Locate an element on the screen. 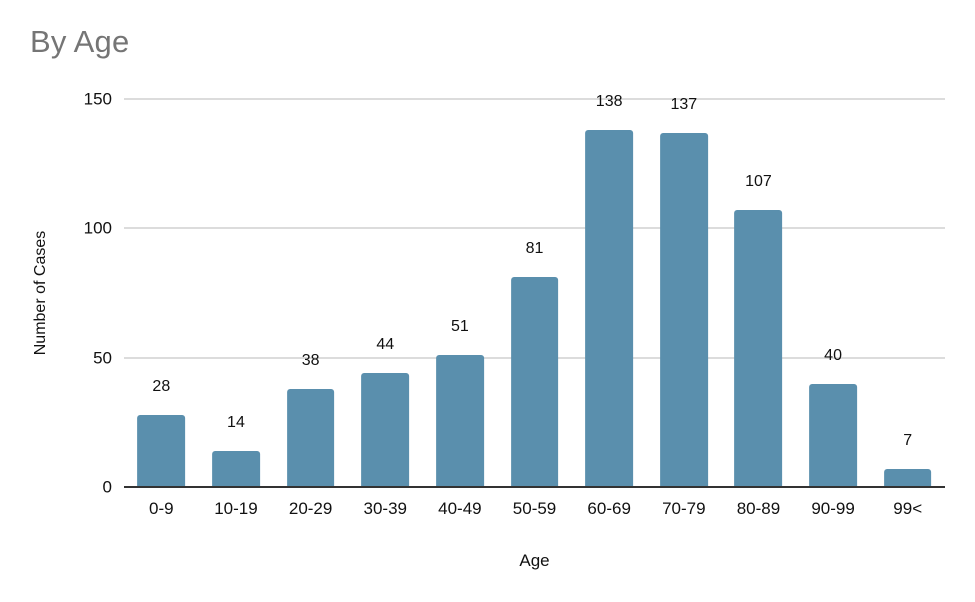 Image resolution: width=975 pixels, height=602 pixels. bar-value-label: 14 is located at coordinates (236, 422).